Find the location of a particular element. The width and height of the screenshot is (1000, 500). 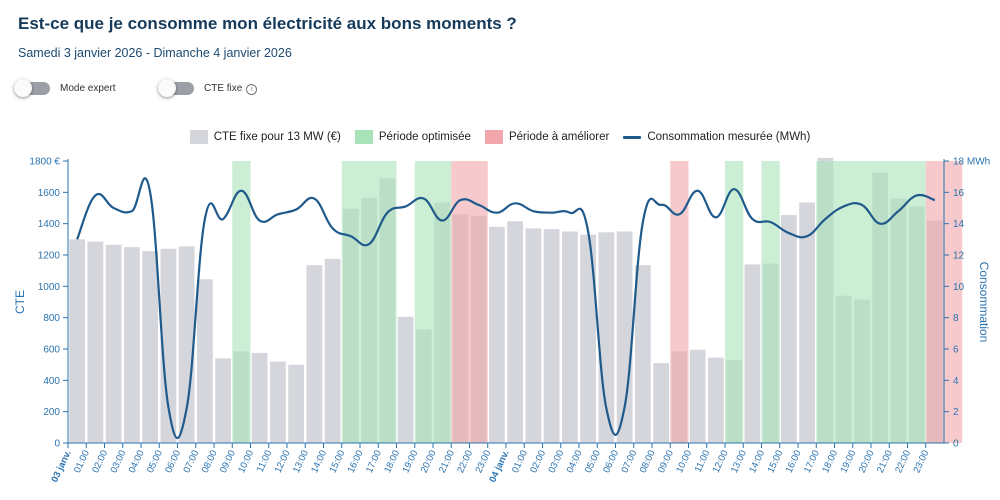

left-tick-label: 1400 is located at coordinates (49, 224).